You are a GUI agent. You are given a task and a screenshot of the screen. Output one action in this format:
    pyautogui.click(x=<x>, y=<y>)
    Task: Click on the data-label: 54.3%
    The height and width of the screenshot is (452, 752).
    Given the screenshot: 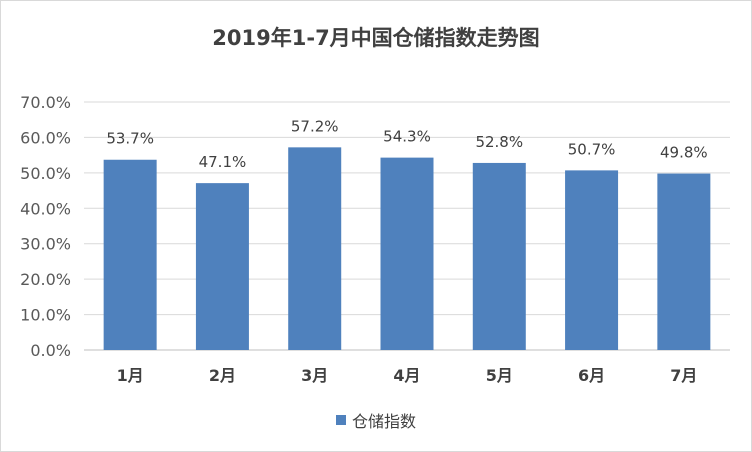 What is the action you would take?
    pyautogui.click(x=407, y=137)
    